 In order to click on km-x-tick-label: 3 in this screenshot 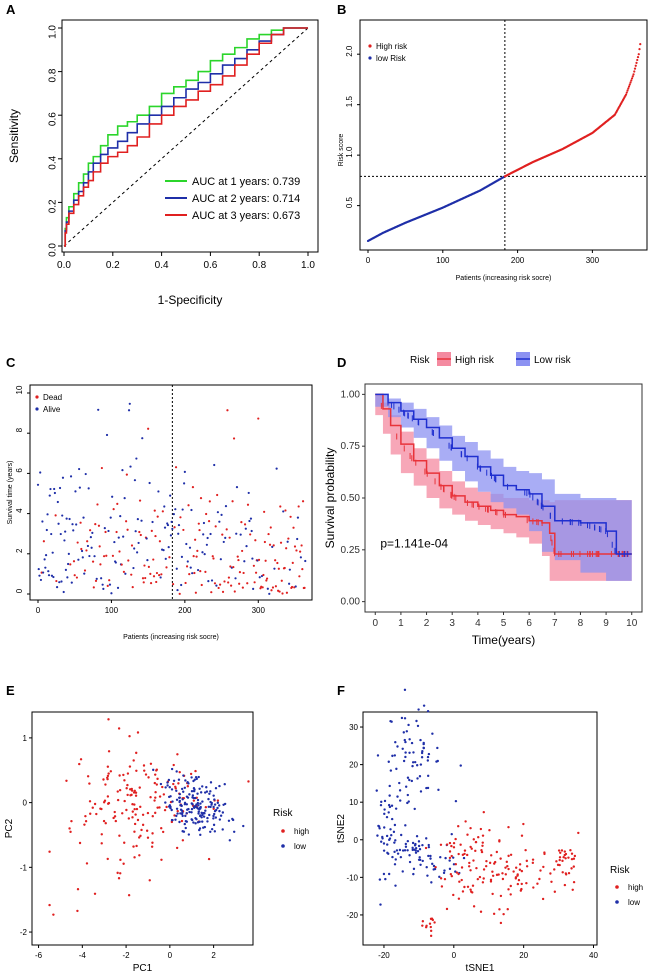, I will do `click(452, 623)`.